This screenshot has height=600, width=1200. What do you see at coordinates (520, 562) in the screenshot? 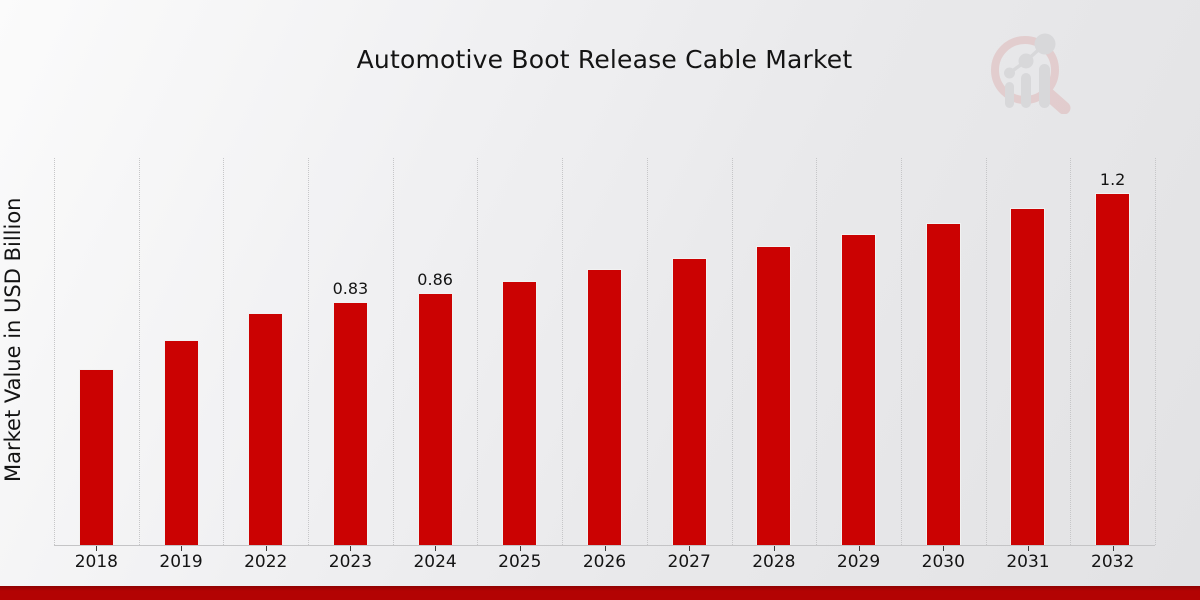
I see `x-tick-label-2025: 2025` at bounding box center [520, 562].